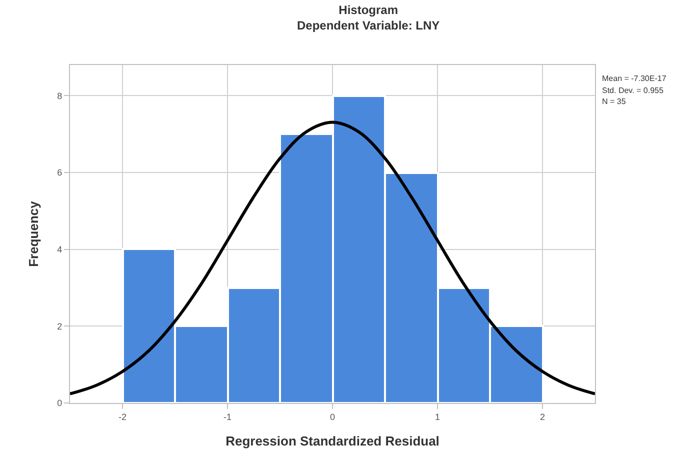 The width and height of the screenshot is (695, 463). What do you see at coordinates (59, 403) in the screenshot?
I see `y-tick-label: 0` at bounding box center [59, 403].